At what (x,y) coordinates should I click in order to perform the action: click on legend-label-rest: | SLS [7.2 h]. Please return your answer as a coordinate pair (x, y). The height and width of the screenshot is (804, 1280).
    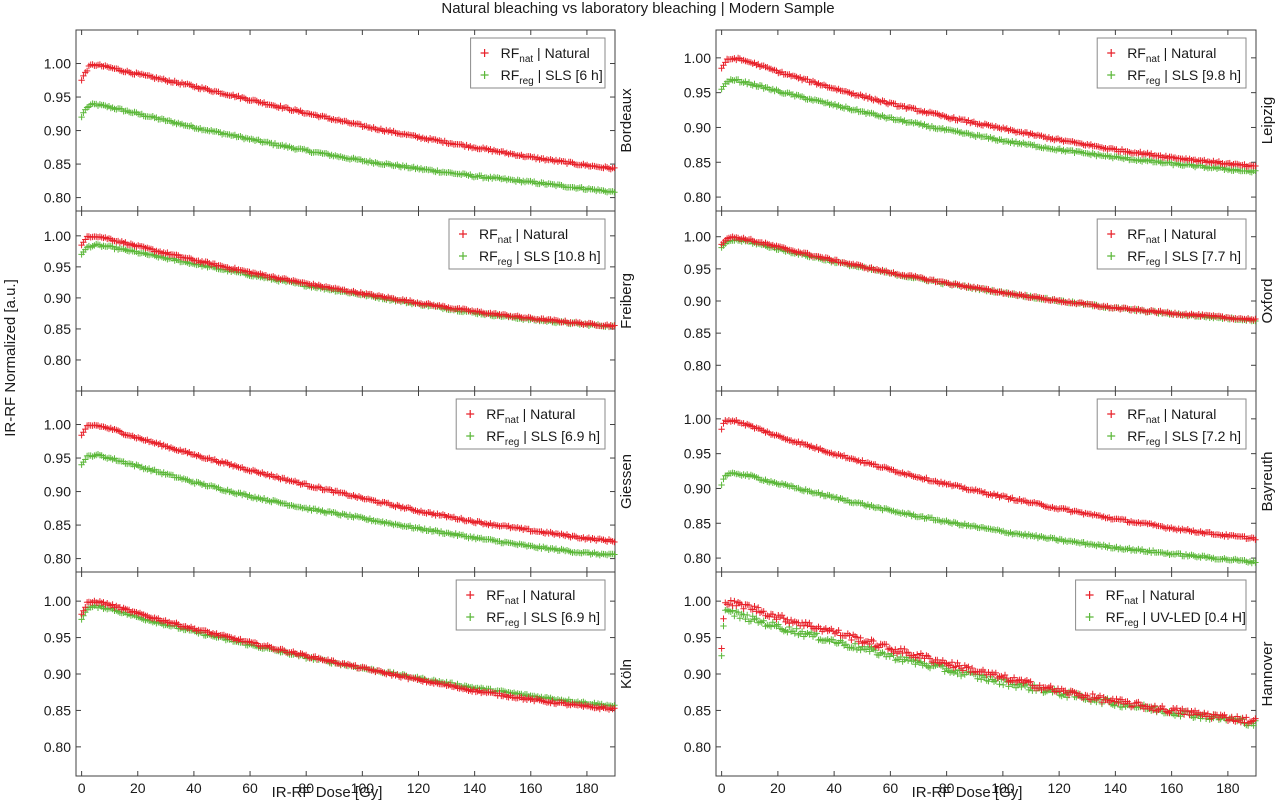
    Looking at the image, I should click on (1200, 436).